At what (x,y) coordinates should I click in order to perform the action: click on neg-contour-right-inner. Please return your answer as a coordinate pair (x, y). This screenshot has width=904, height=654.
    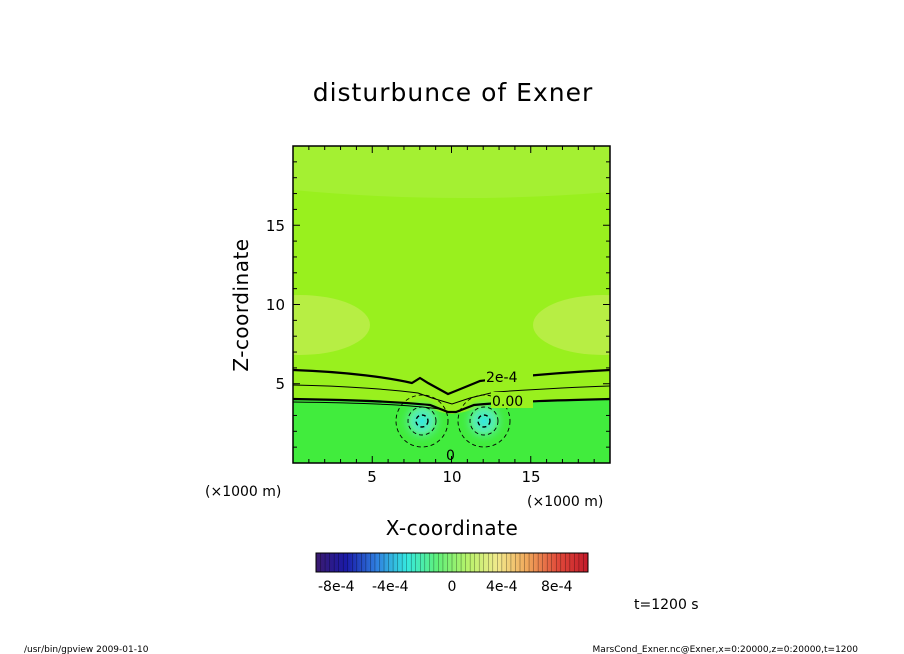
    Looking at the image, I should click on (484, 421).